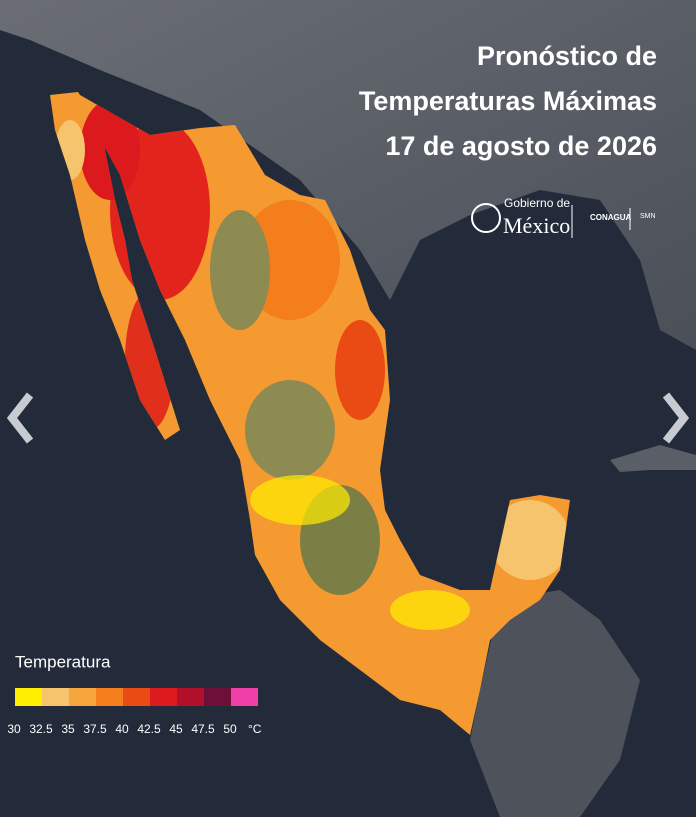  I want to click on legend-tick-label: 37.5, so click(95, 729).